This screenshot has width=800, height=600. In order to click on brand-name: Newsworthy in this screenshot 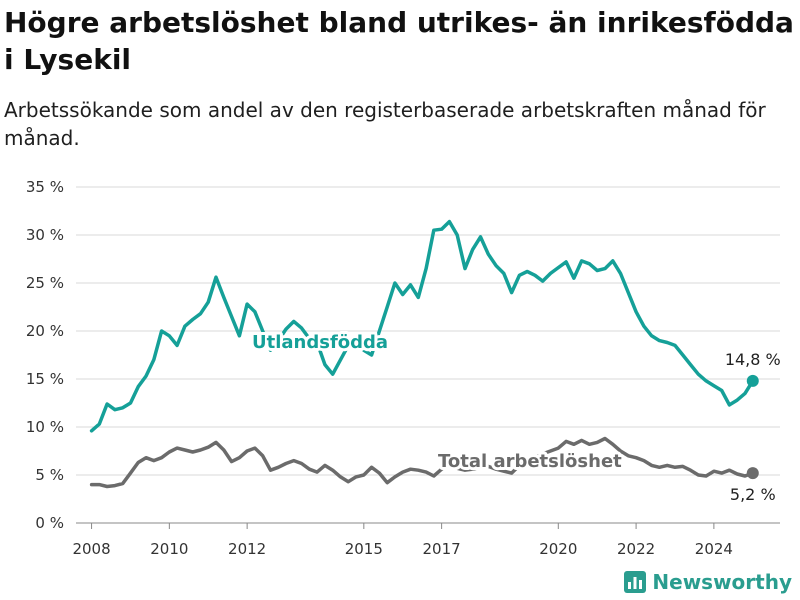, I will do `click(722, 582)`.